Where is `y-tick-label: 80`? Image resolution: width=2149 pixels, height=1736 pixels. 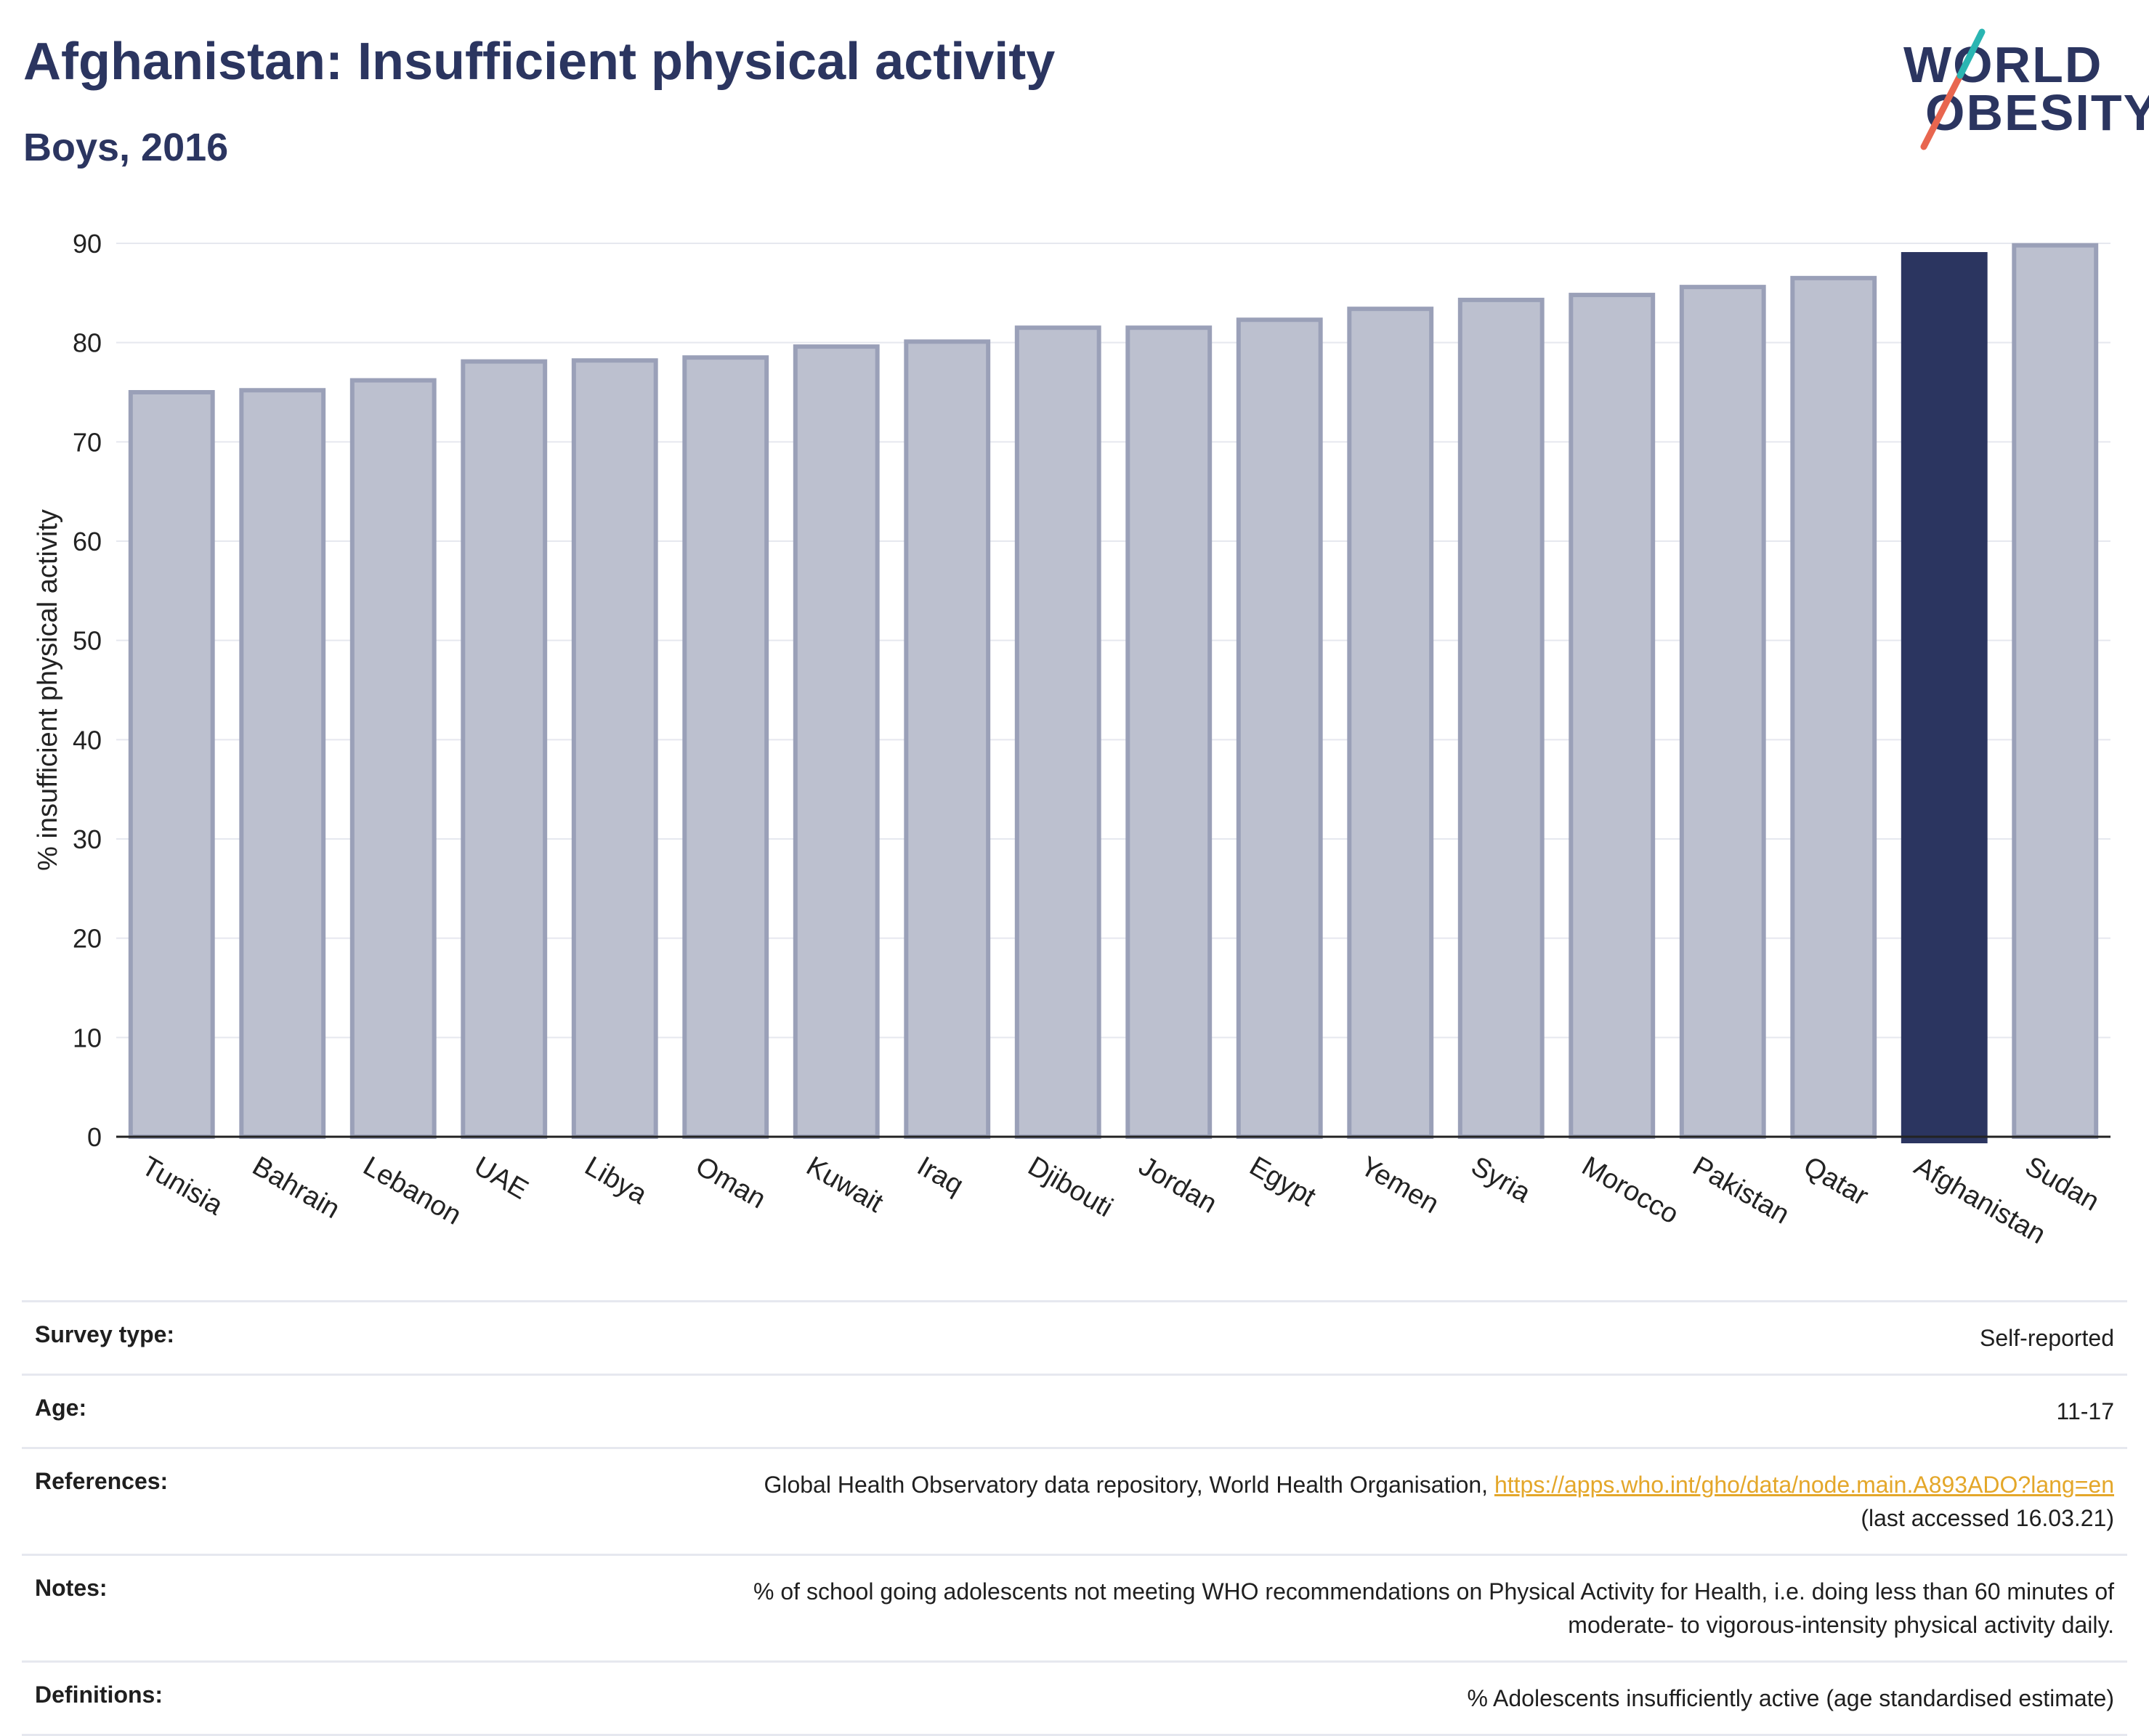
y-tick-label: 80 is located at coordinates (87, 343).